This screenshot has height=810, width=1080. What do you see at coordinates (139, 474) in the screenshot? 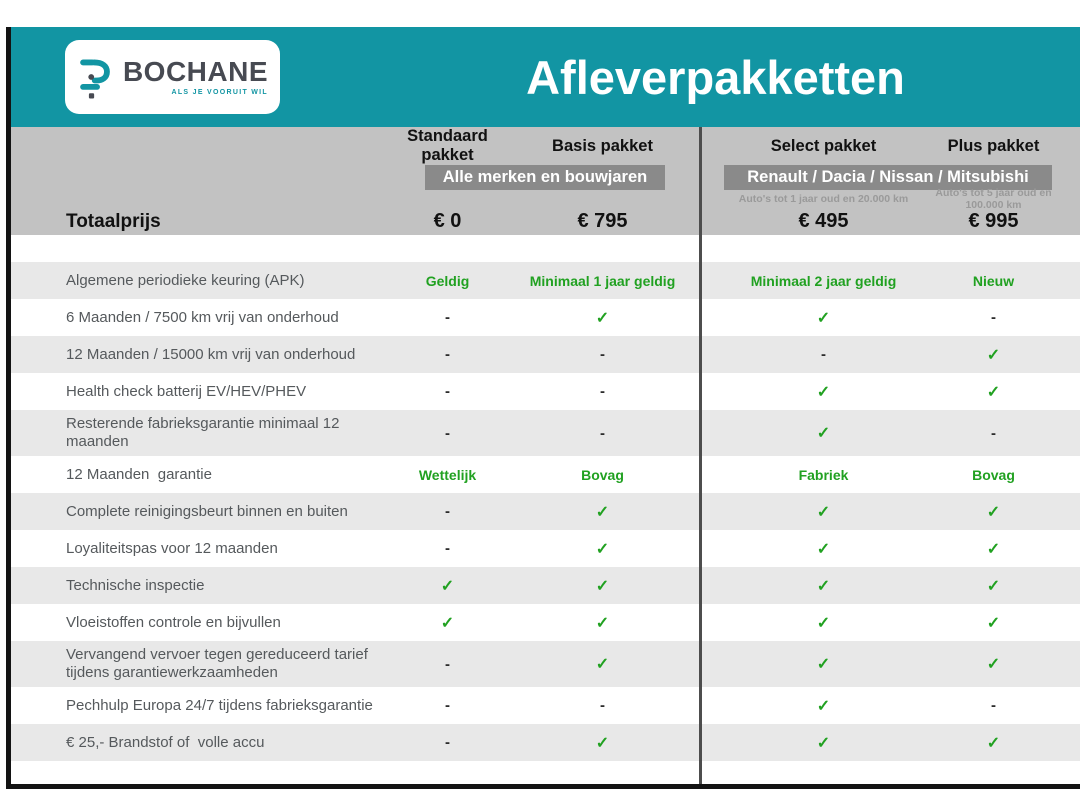
I see `feature-label: 12 Maanden garantie` at bounding box center [139, 474].